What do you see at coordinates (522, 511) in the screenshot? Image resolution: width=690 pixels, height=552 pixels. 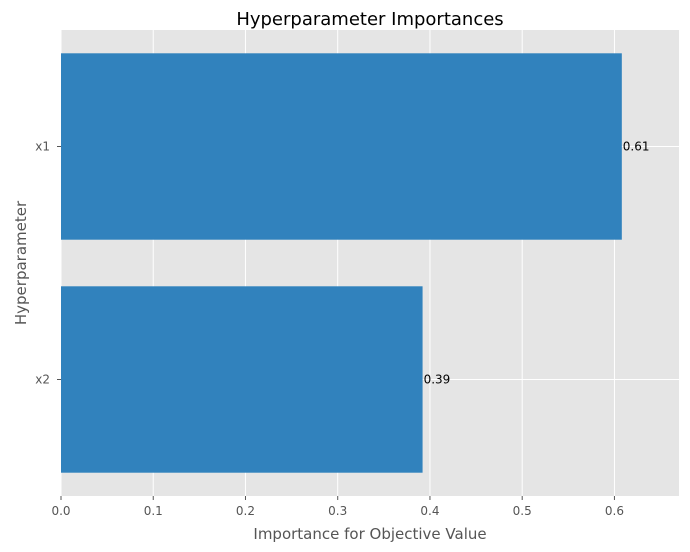 I see `x-tick-label: 0.5` at bounding box center [522, 511].